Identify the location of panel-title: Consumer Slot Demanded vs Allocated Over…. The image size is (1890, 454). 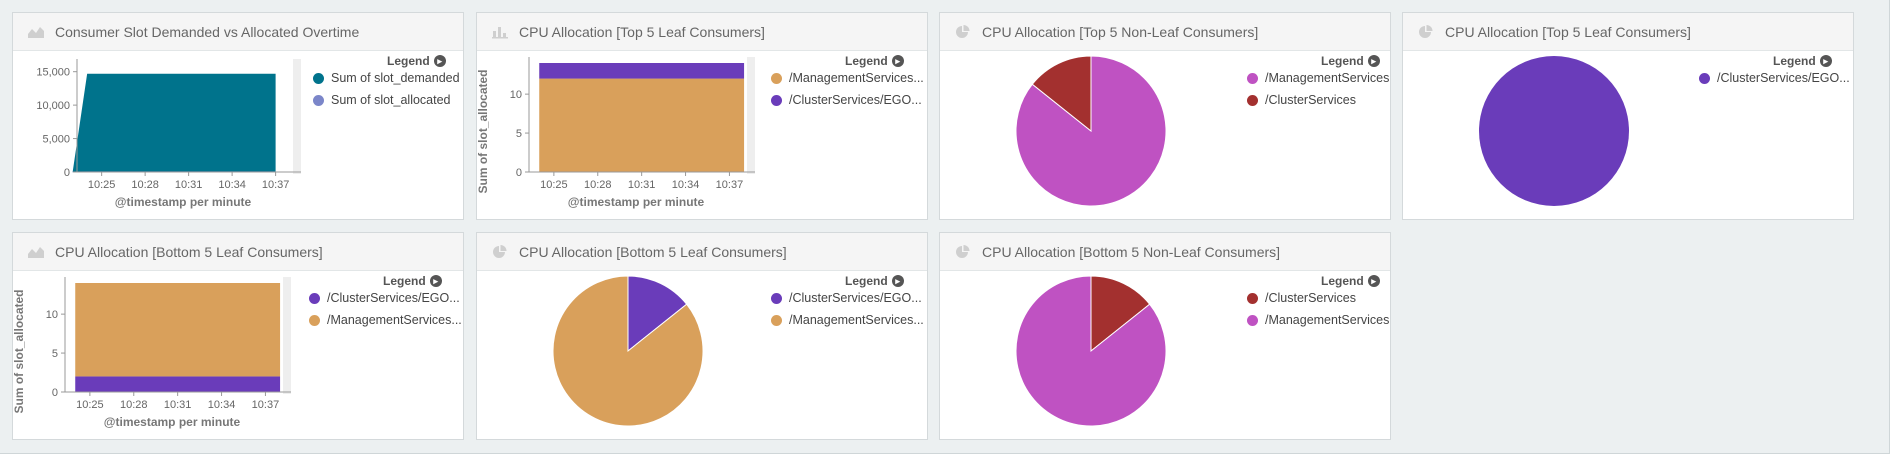
(207, 31).